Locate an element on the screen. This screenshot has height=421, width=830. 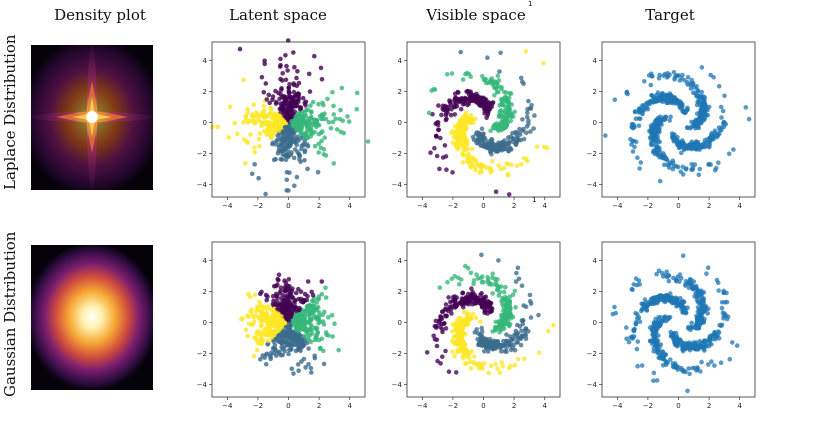
visible-laplace-frame is located at coordinates (483, 119).